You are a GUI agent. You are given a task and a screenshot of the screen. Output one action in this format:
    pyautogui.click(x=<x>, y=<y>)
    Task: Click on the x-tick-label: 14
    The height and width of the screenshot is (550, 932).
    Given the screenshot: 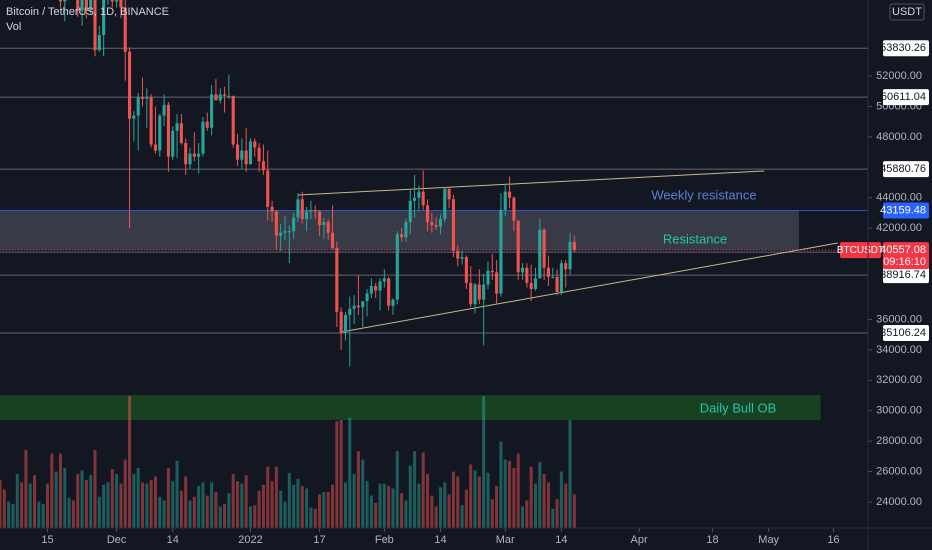 What is the action you would take?
    pyautogui.click(x=561, y=540)
    